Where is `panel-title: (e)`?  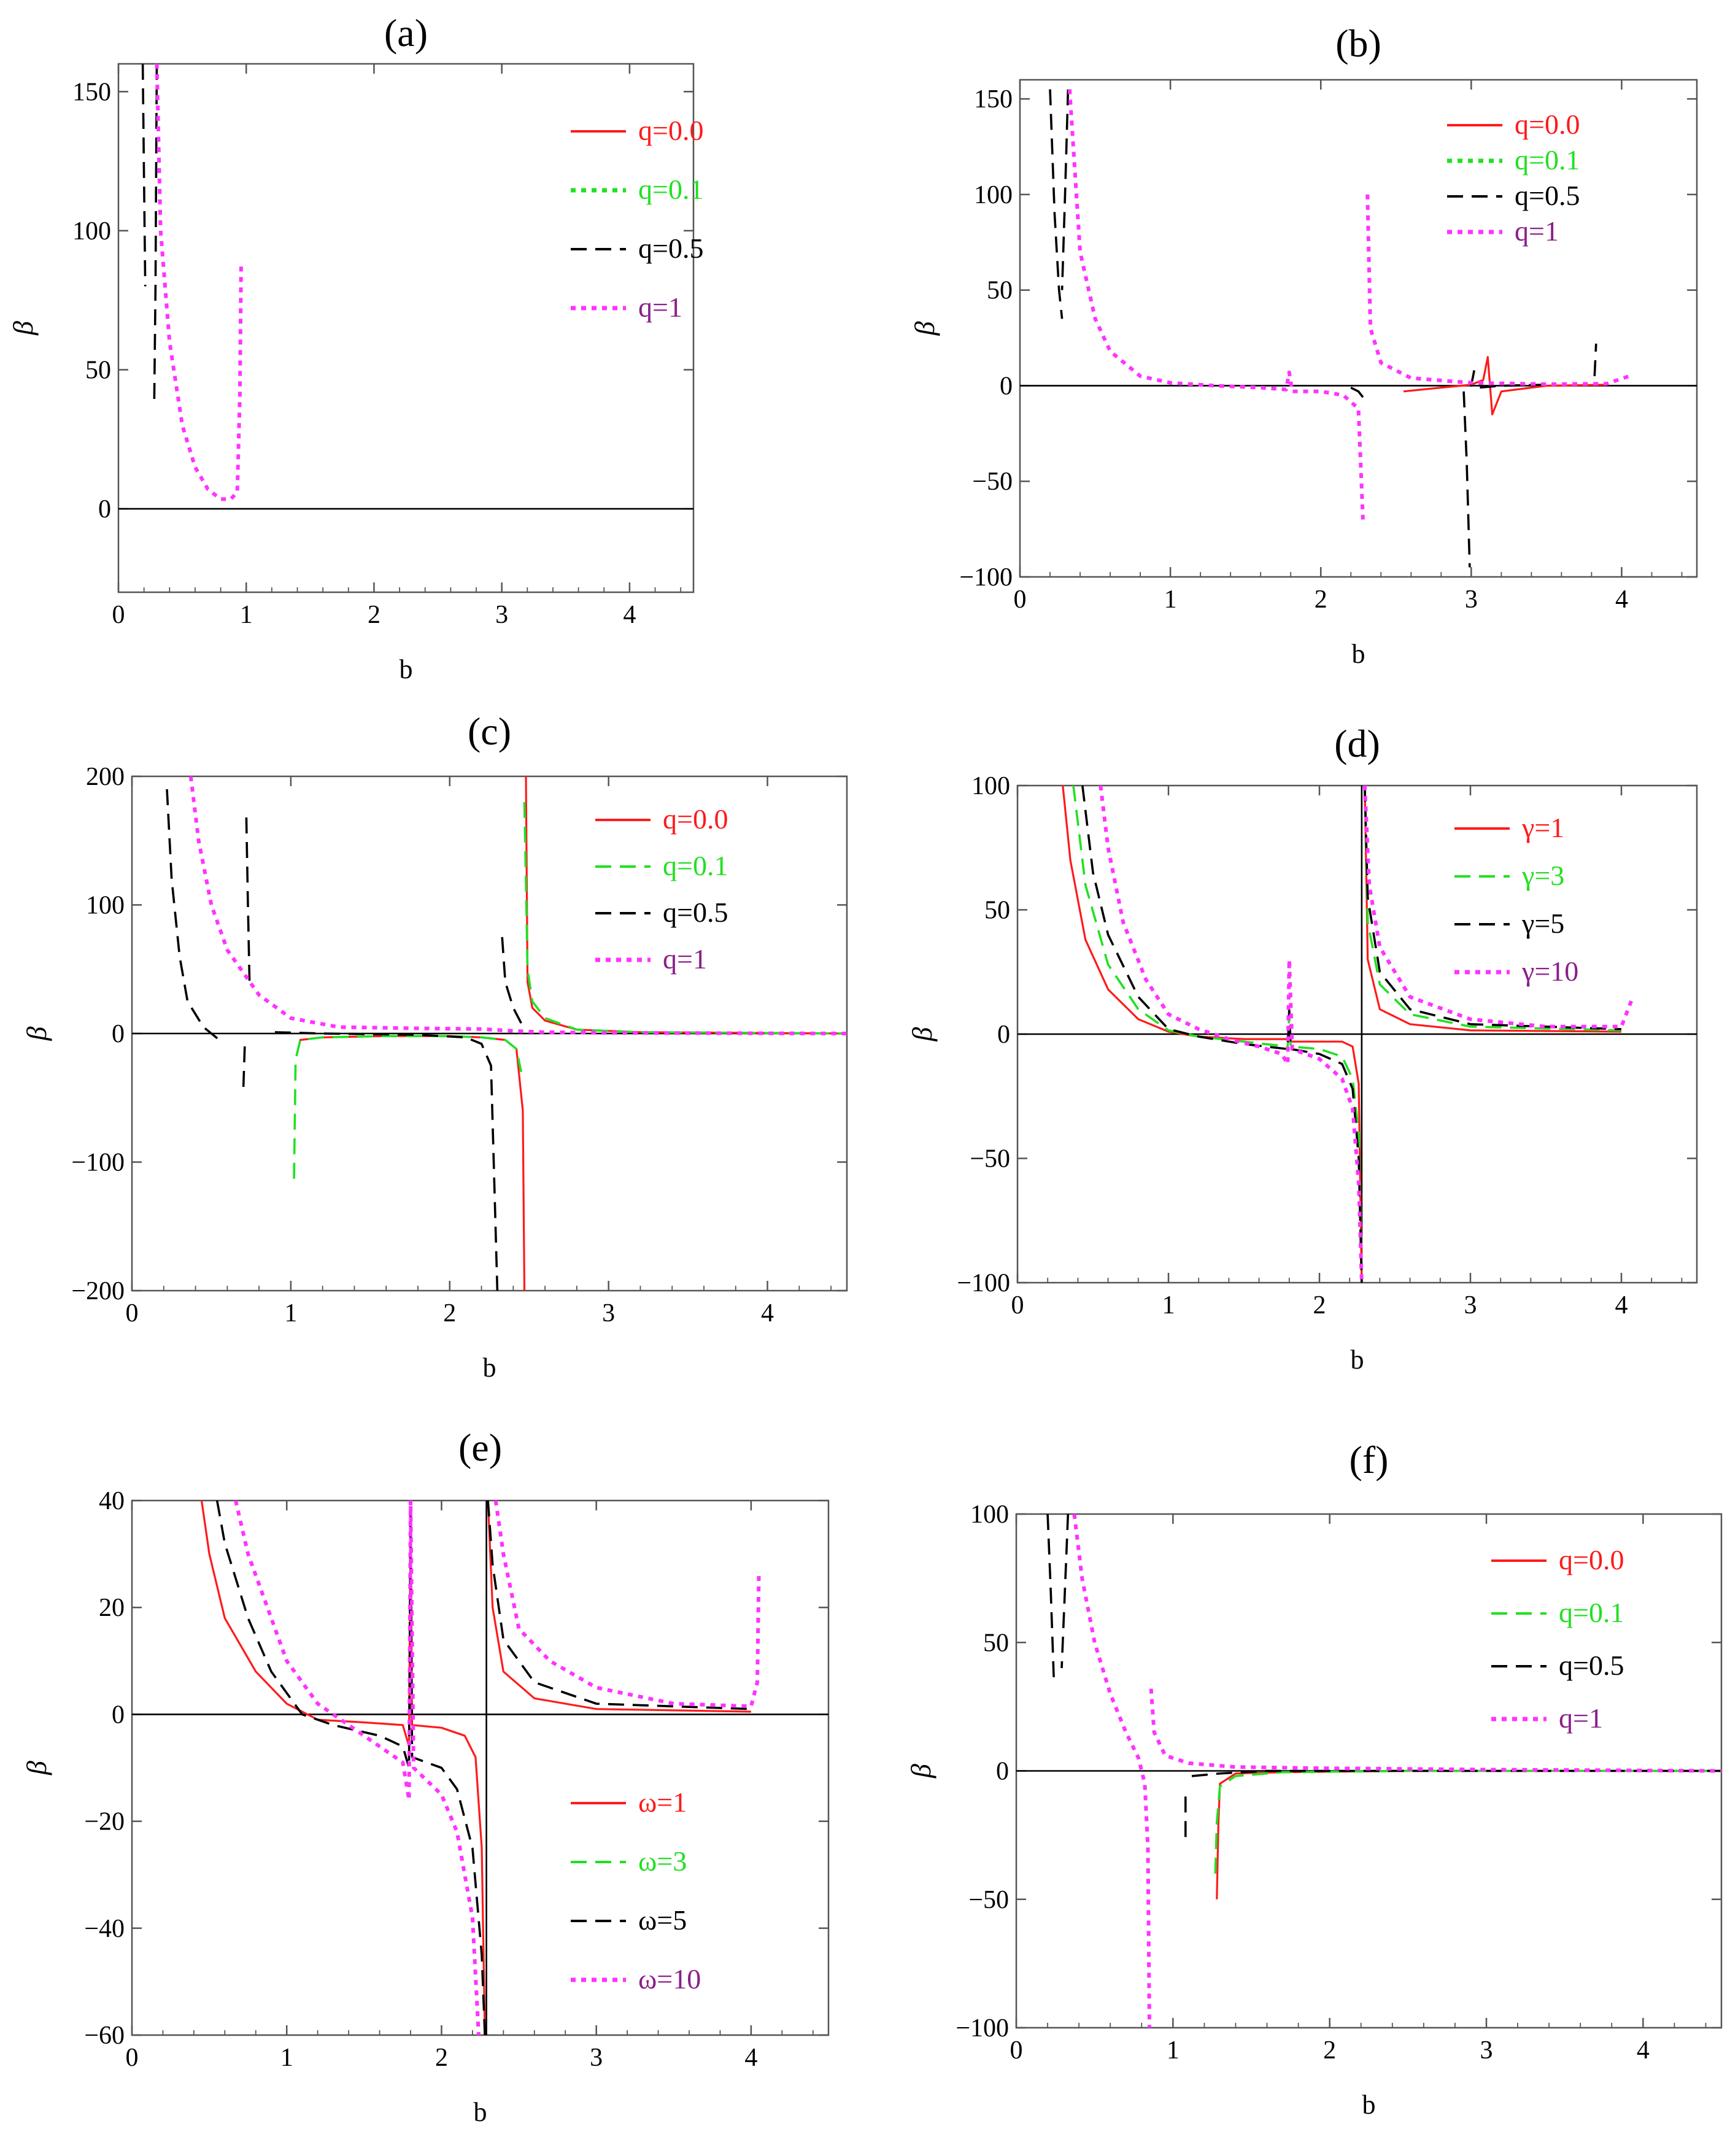
panel-title: (e) is located at coordinates (480, 1447).